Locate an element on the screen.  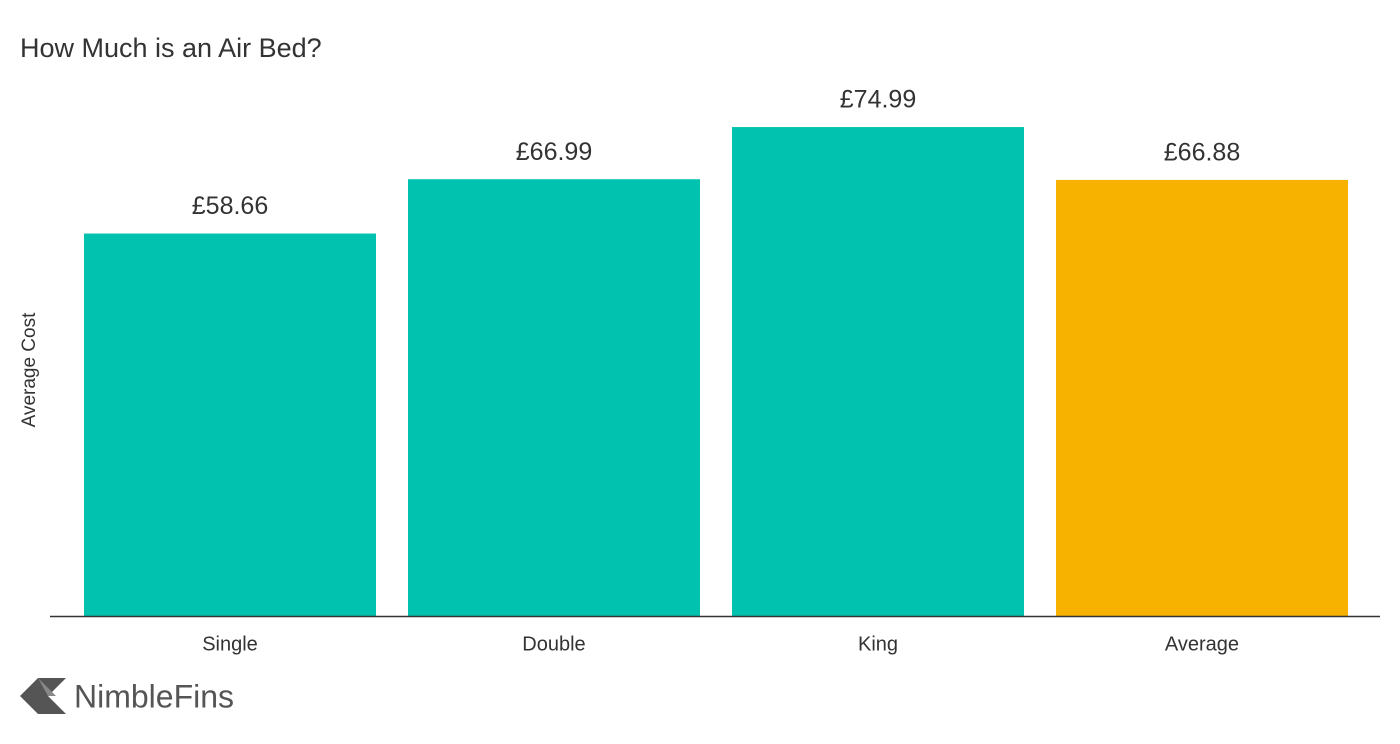
y-axis-label: Average Cost is located at coordinates (29, 369).